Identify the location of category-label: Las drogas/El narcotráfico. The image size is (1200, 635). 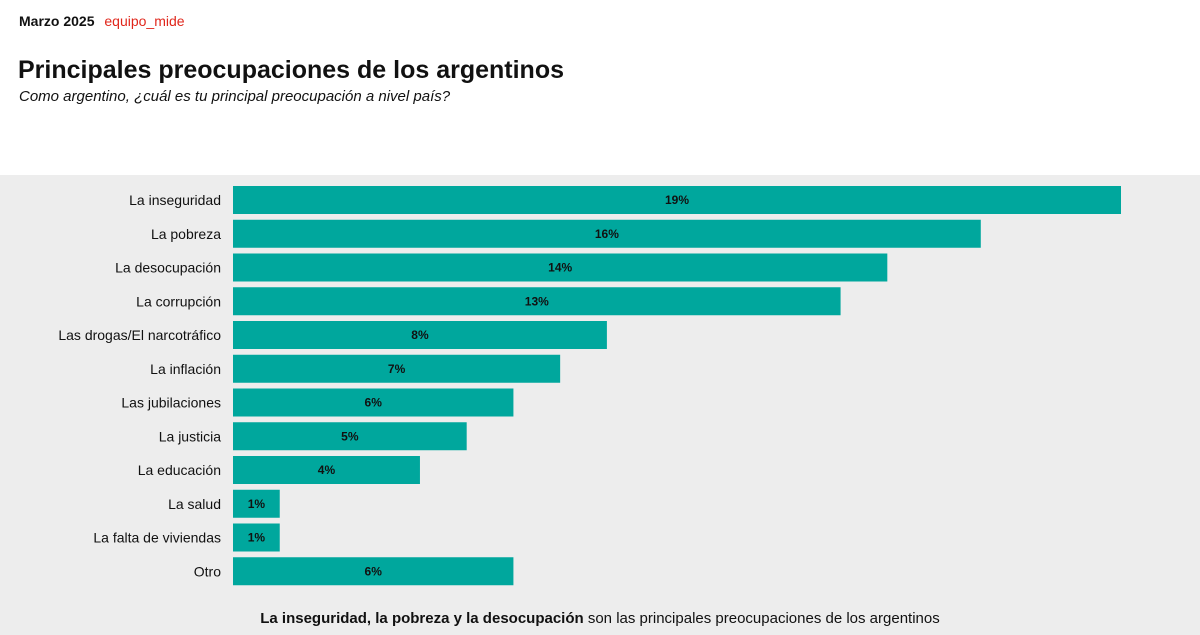
(139, 335).